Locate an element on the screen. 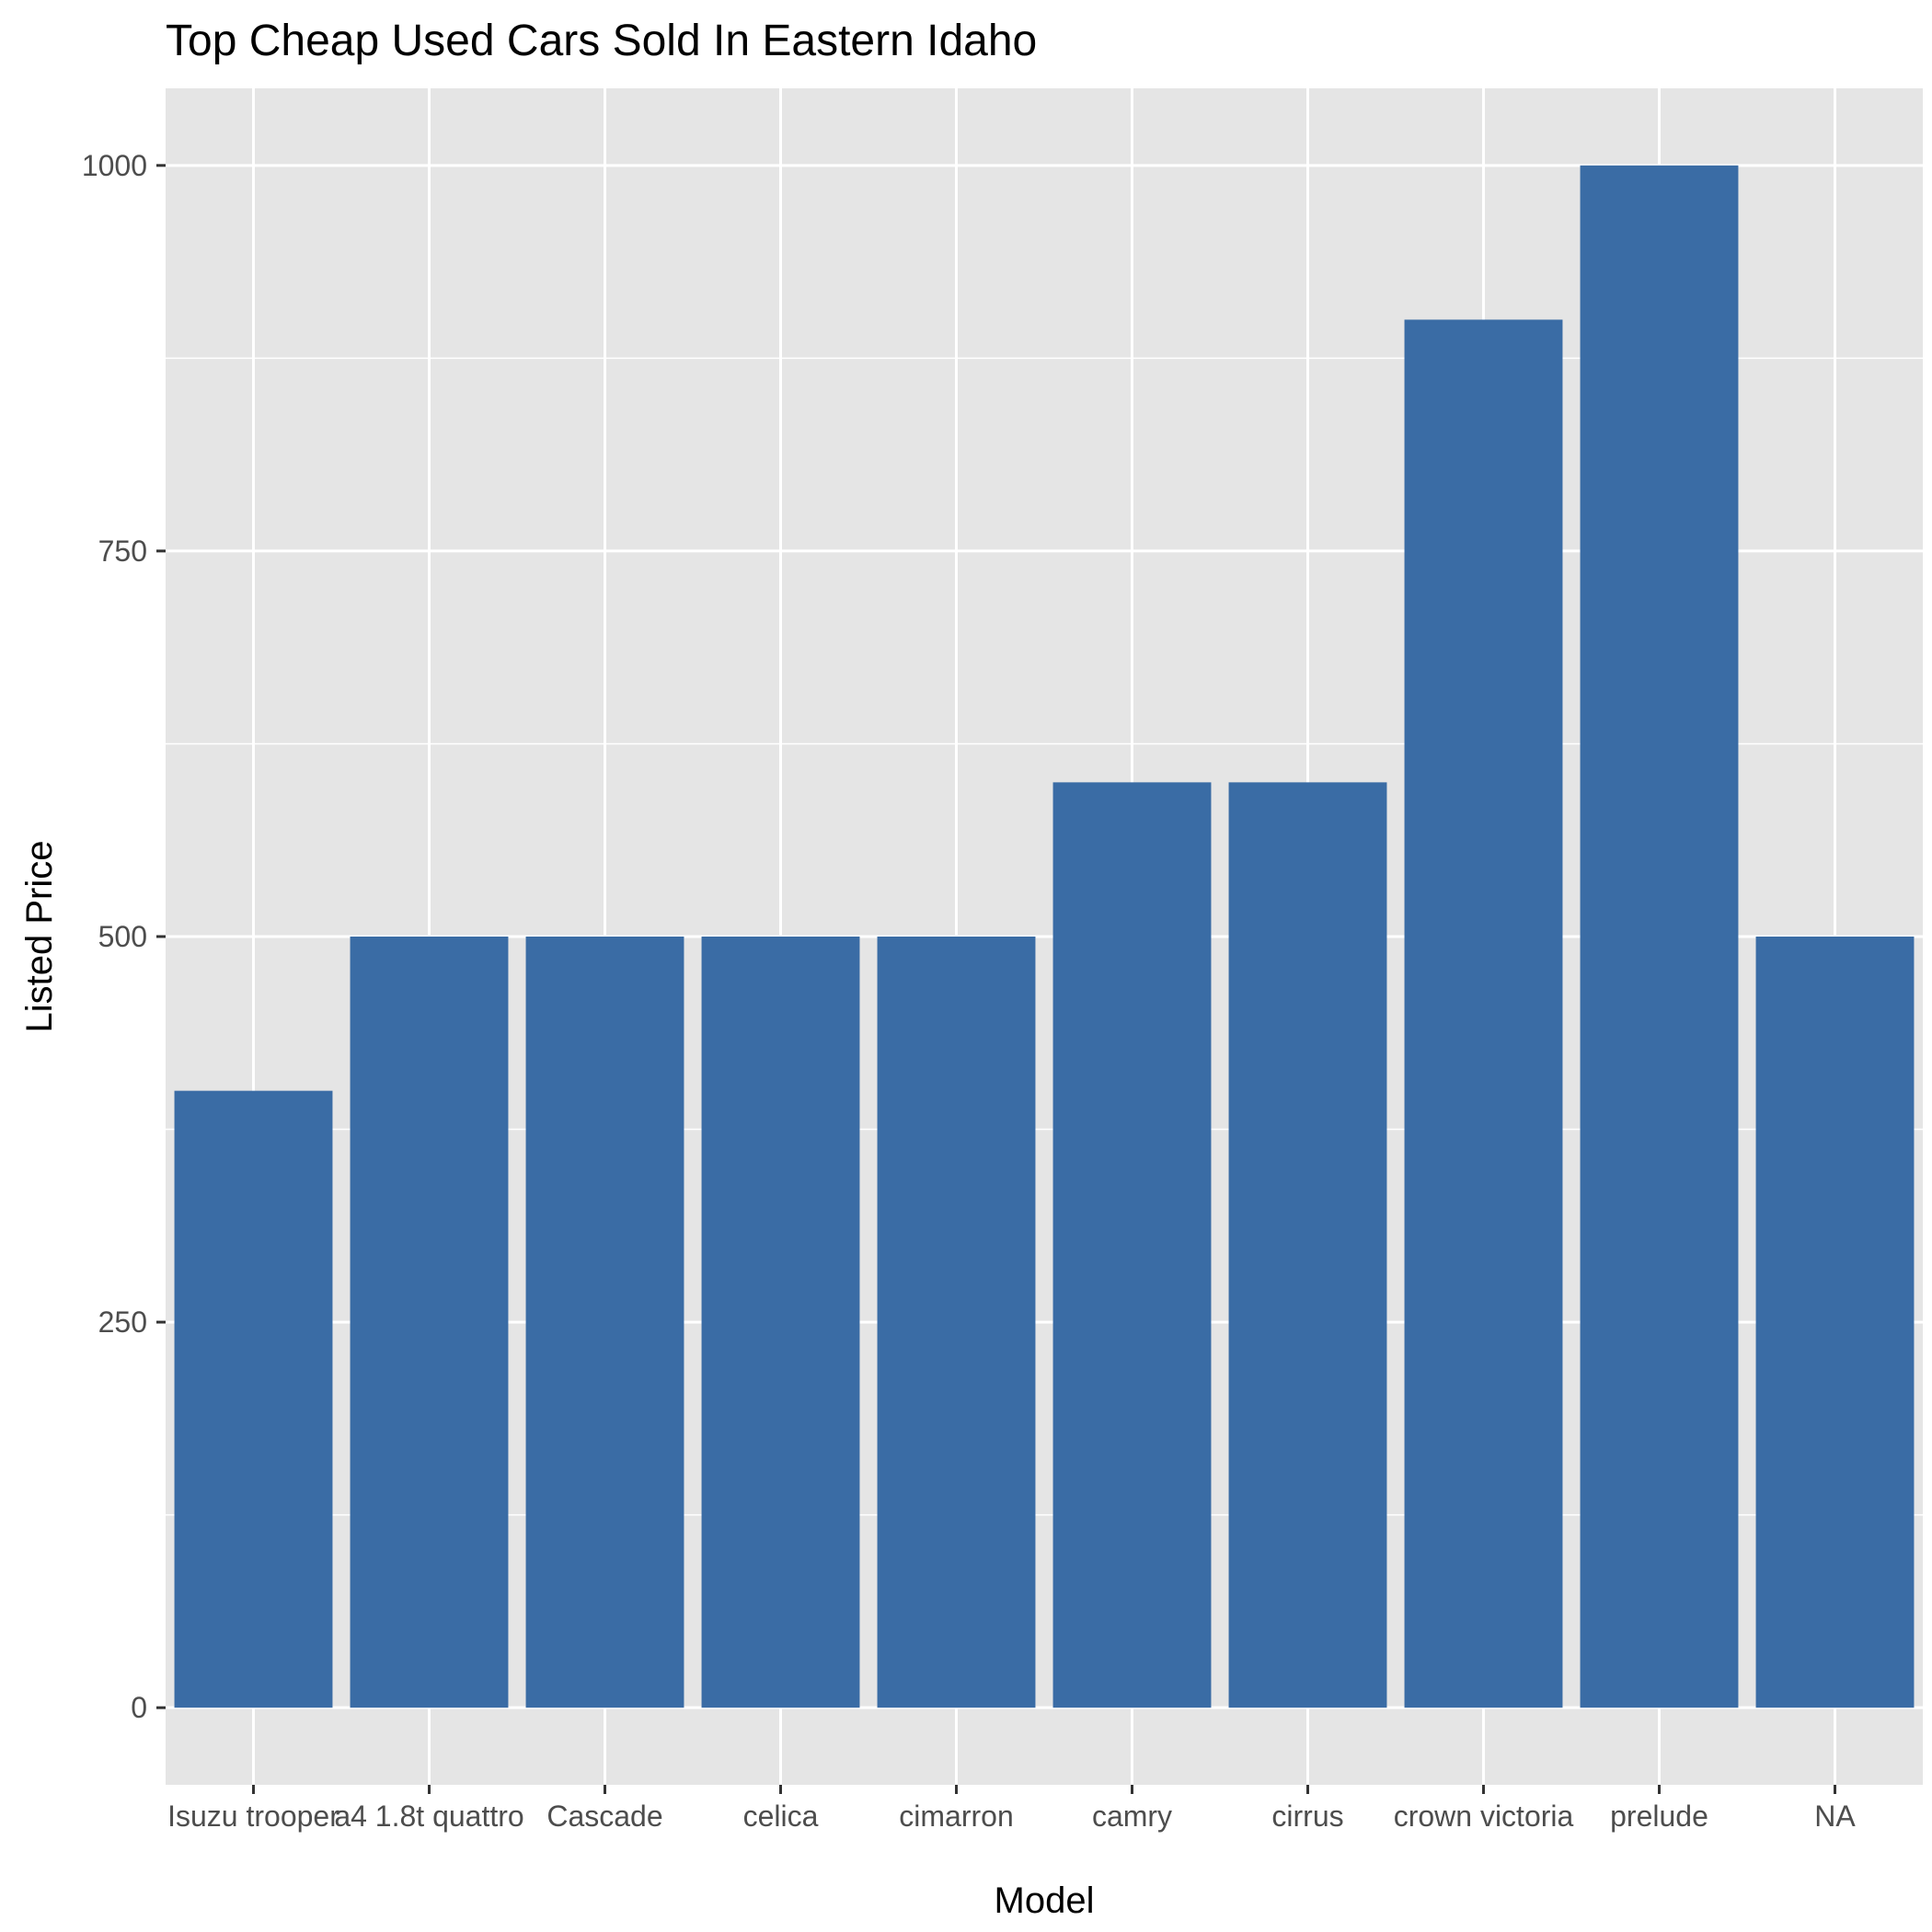 This screenshot has height=1932, width=1932. x-tick-label: prelude is located at coordinates (1659, 1816).